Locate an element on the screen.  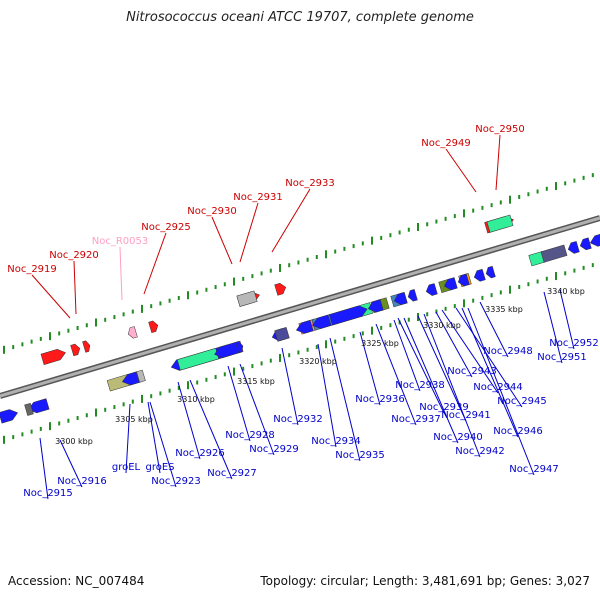
kbp-label: 3335 kbp is located at coordinates (504, 309).